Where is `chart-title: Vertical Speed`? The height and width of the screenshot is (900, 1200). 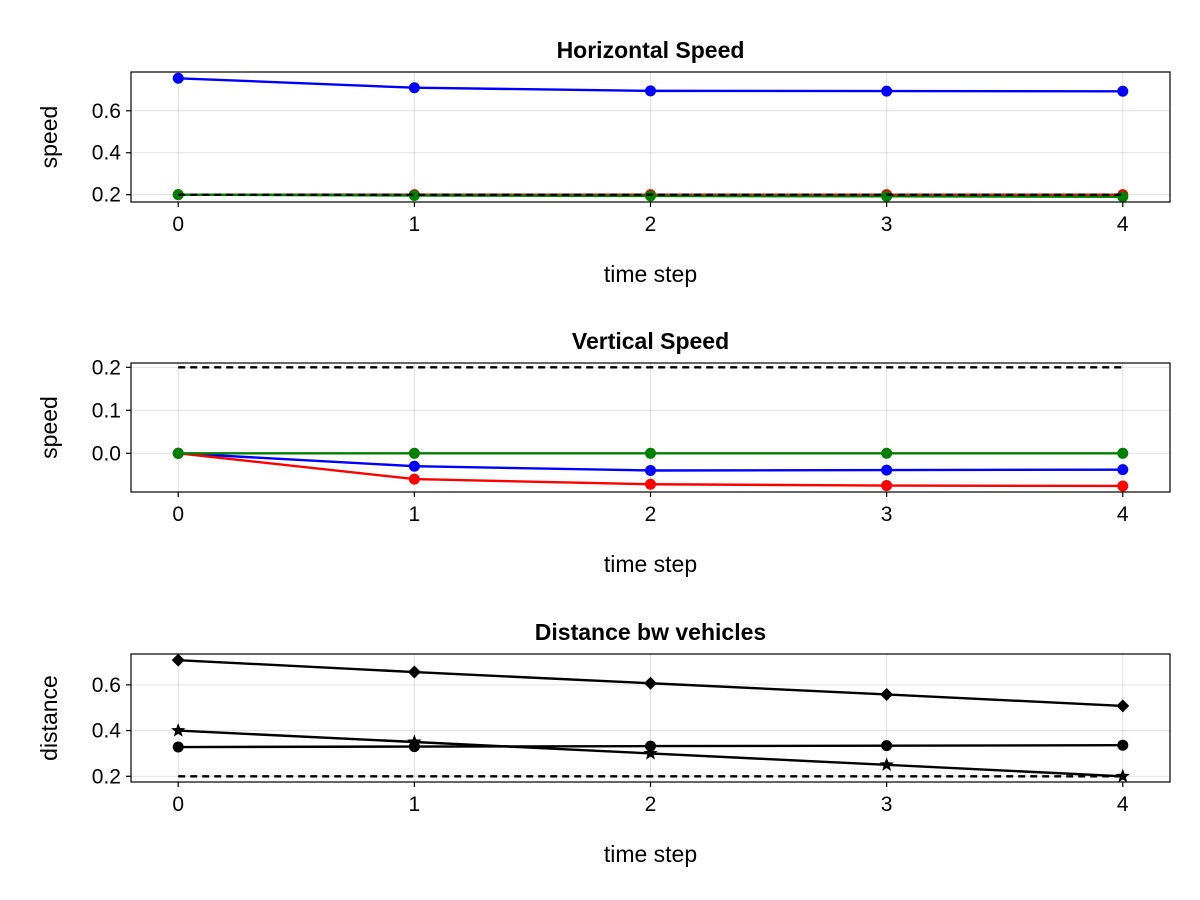
chart-title: Vertical Speed is located at coordinates (650, 341).